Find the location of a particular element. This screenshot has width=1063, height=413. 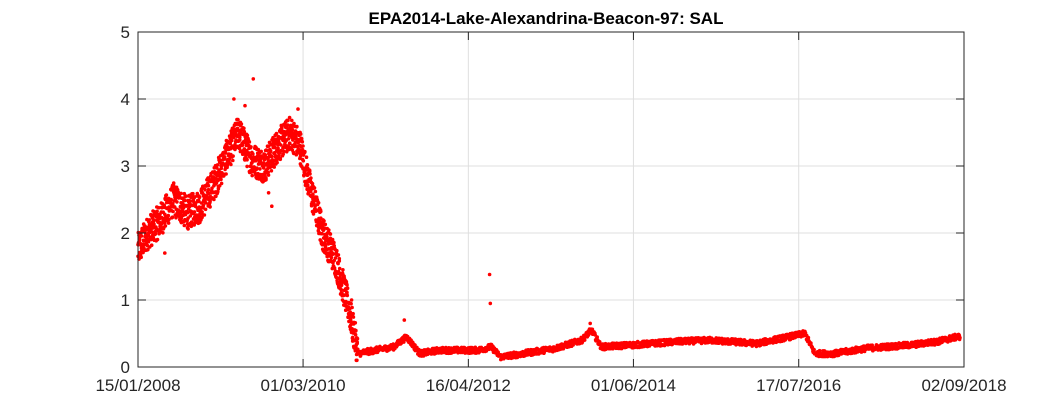

y-tick-label: 1 is located at coordinates (125, 300).